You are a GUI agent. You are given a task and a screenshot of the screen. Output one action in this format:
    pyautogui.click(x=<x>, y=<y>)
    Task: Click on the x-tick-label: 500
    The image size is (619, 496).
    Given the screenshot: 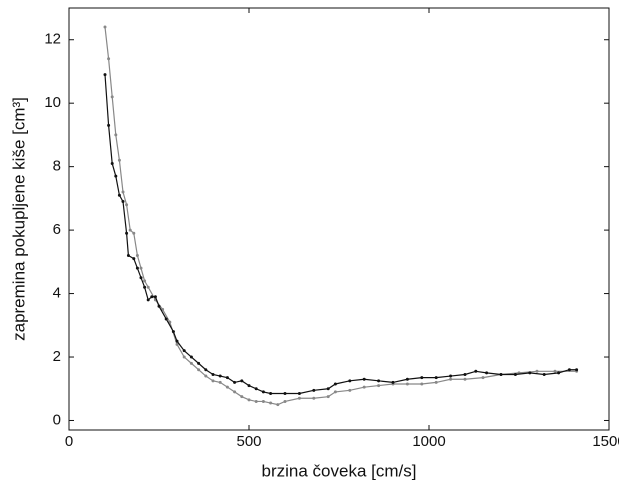 What is the action you would take?
    pyautogui.click(x=248, y=441)
    